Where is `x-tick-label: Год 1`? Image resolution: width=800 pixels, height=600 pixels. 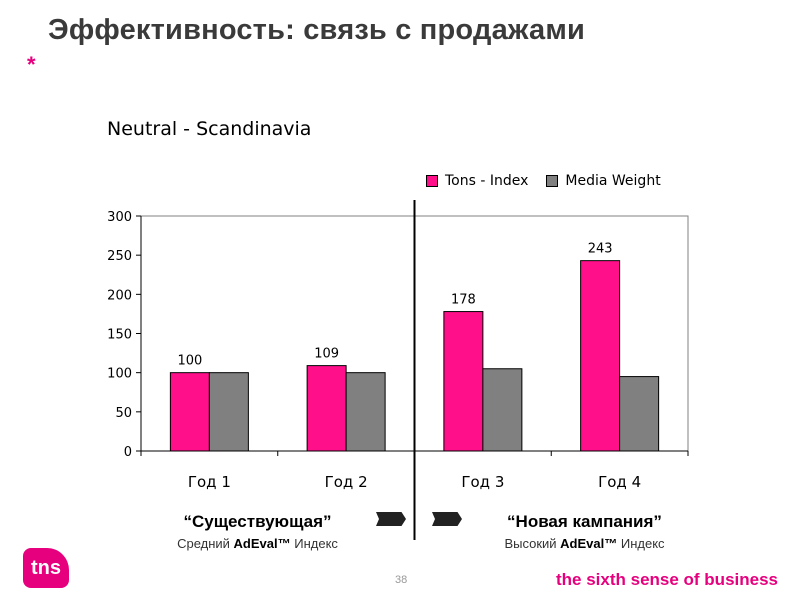
x-tick-label: Год 1 is located at coordinates (209, 482).